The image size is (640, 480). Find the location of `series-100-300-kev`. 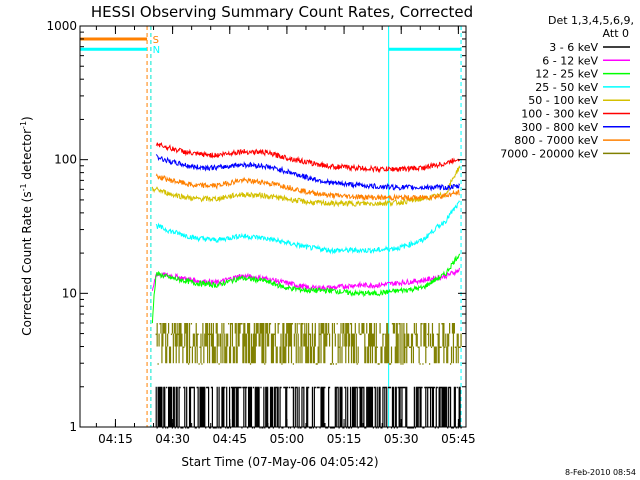

series-100-300-kev is located at coordinates (307, 157).